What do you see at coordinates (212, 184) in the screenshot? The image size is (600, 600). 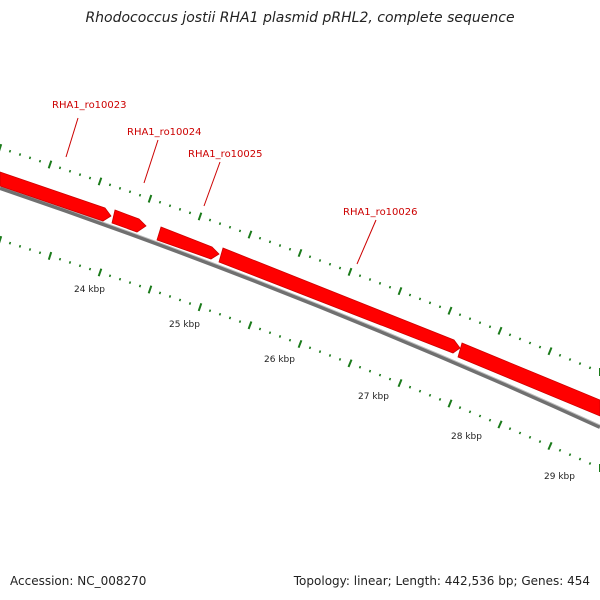 I see `callout-line-RHA1_ro10025` at bounding box center [212, 184].